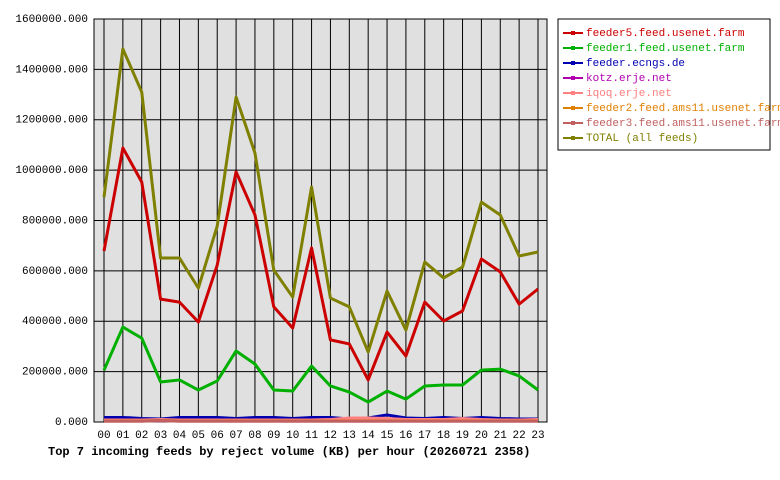 This screenshot has height=480, width=780. Describe the element at coordinates (642, 139) in the screenshot. I see `legend-label: TOTAL (all feeds)` at that location.